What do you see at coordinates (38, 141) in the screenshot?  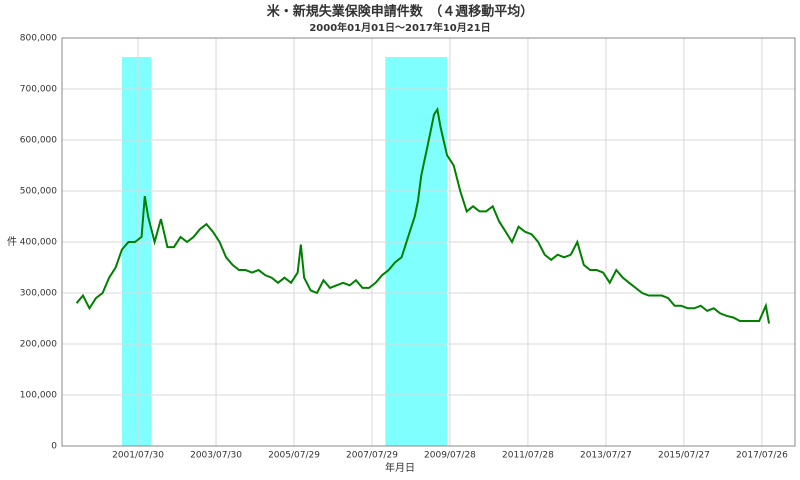 I see `y-tick-label: 600,000` at bounding box center [38, 141].